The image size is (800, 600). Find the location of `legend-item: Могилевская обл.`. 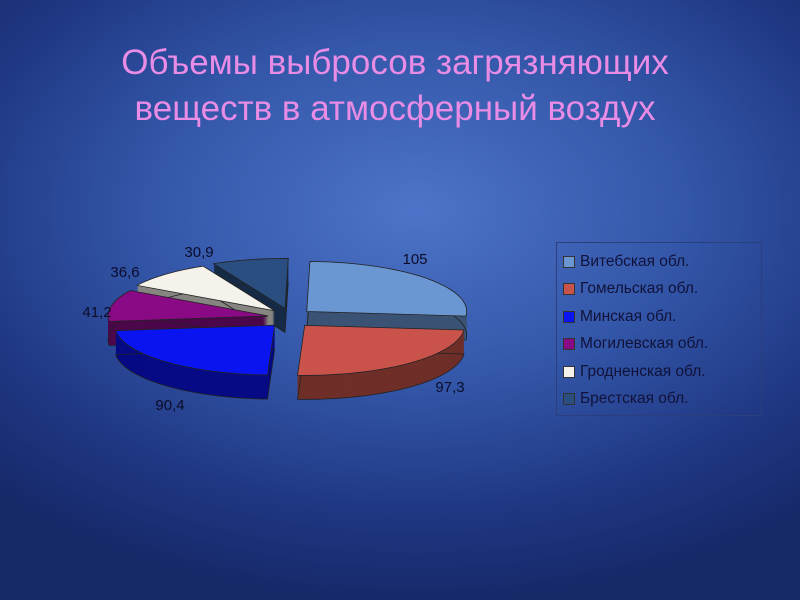

legend-item: Могилевская обл. is located at coordinates (662, 345).